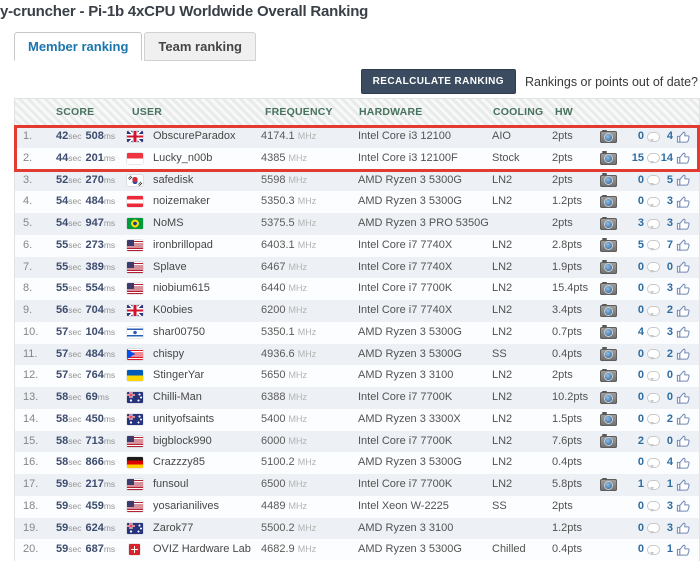 This screenshot has height=564, width=700. What do you see at coordinates (182, 440) in the screenshot?
I see `username-link: bigblock990` at bounding box center [182, 440].